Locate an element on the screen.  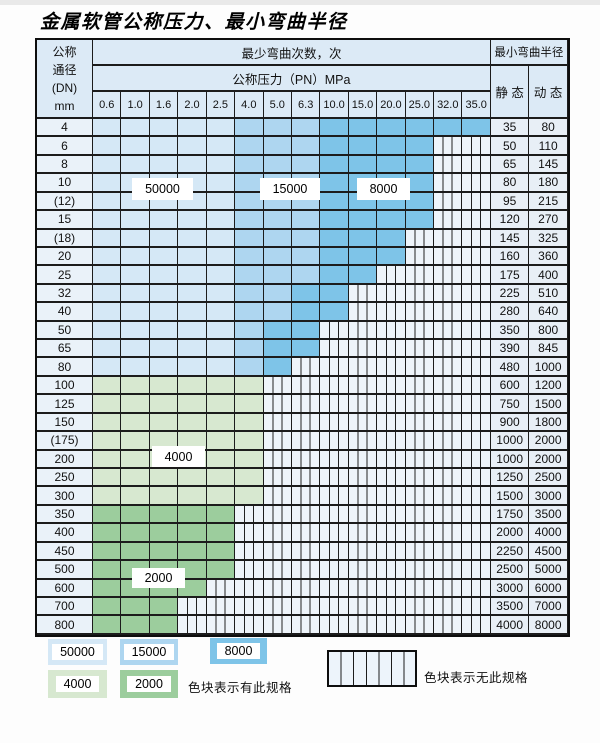
cycles-count-label: 15000 is located at coordinates (290, 189).